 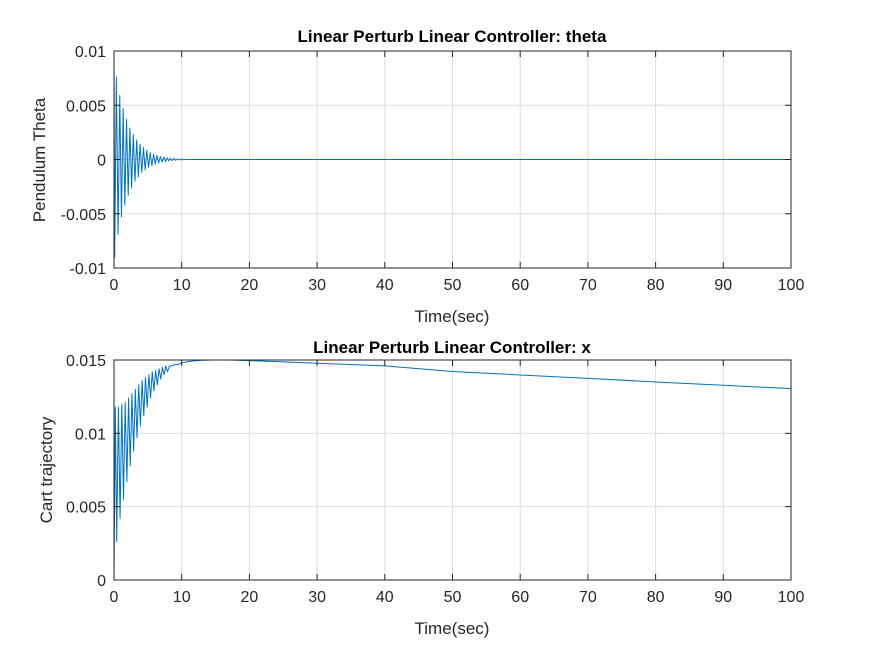 What do you see at coordinates (453, 285) in the screenshot?
I see `theta-x-tick-label: 50` at bounding box center [453, 285].